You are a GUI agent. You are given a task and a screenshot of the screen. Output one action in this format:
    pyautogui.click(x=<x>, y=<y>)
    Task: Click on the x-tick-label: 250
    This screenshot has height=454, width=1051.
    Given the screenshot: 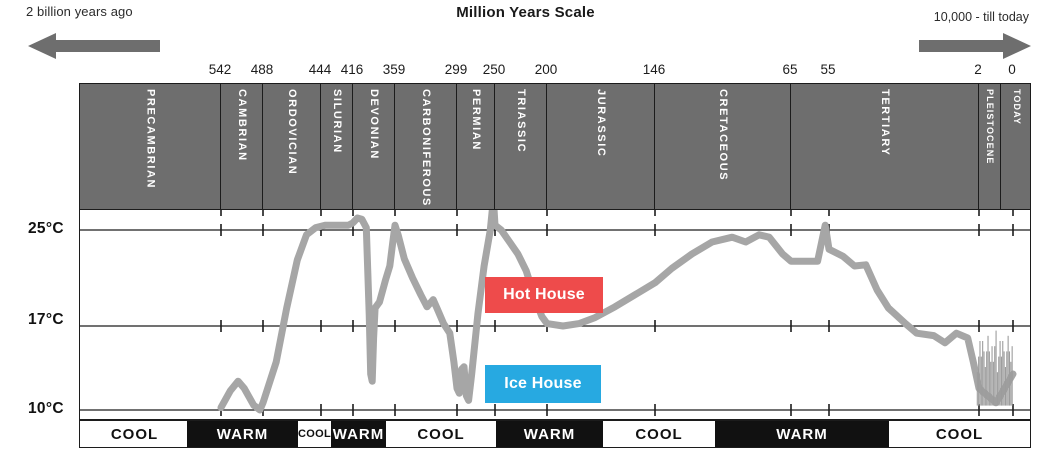 What is the action you would take?
    pyautogui.click(x=494, y=69)
    